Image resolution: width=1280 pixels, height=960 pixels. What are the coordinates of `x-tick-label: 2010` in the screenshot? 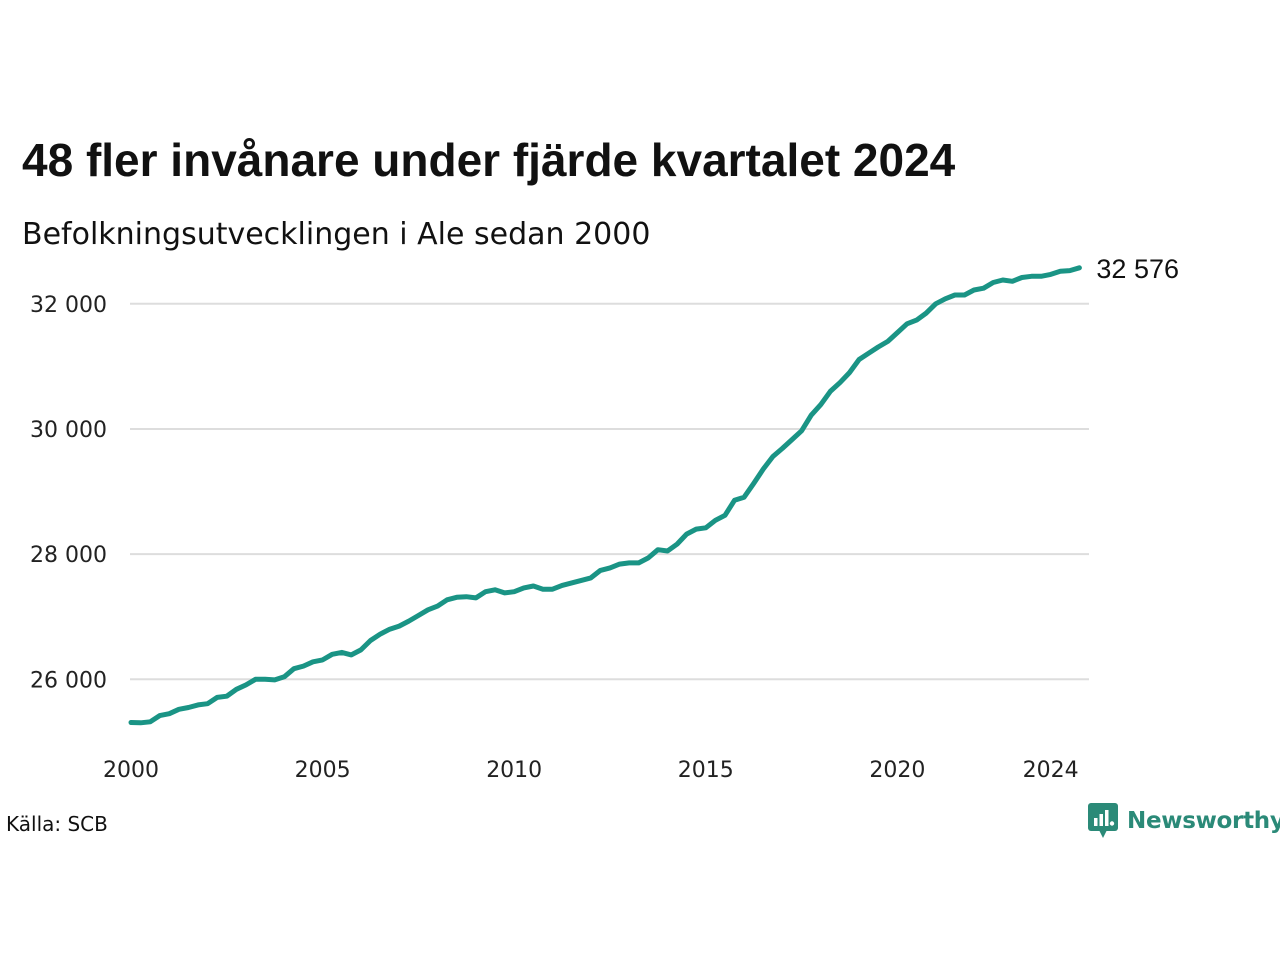 It's located at (514, 770).